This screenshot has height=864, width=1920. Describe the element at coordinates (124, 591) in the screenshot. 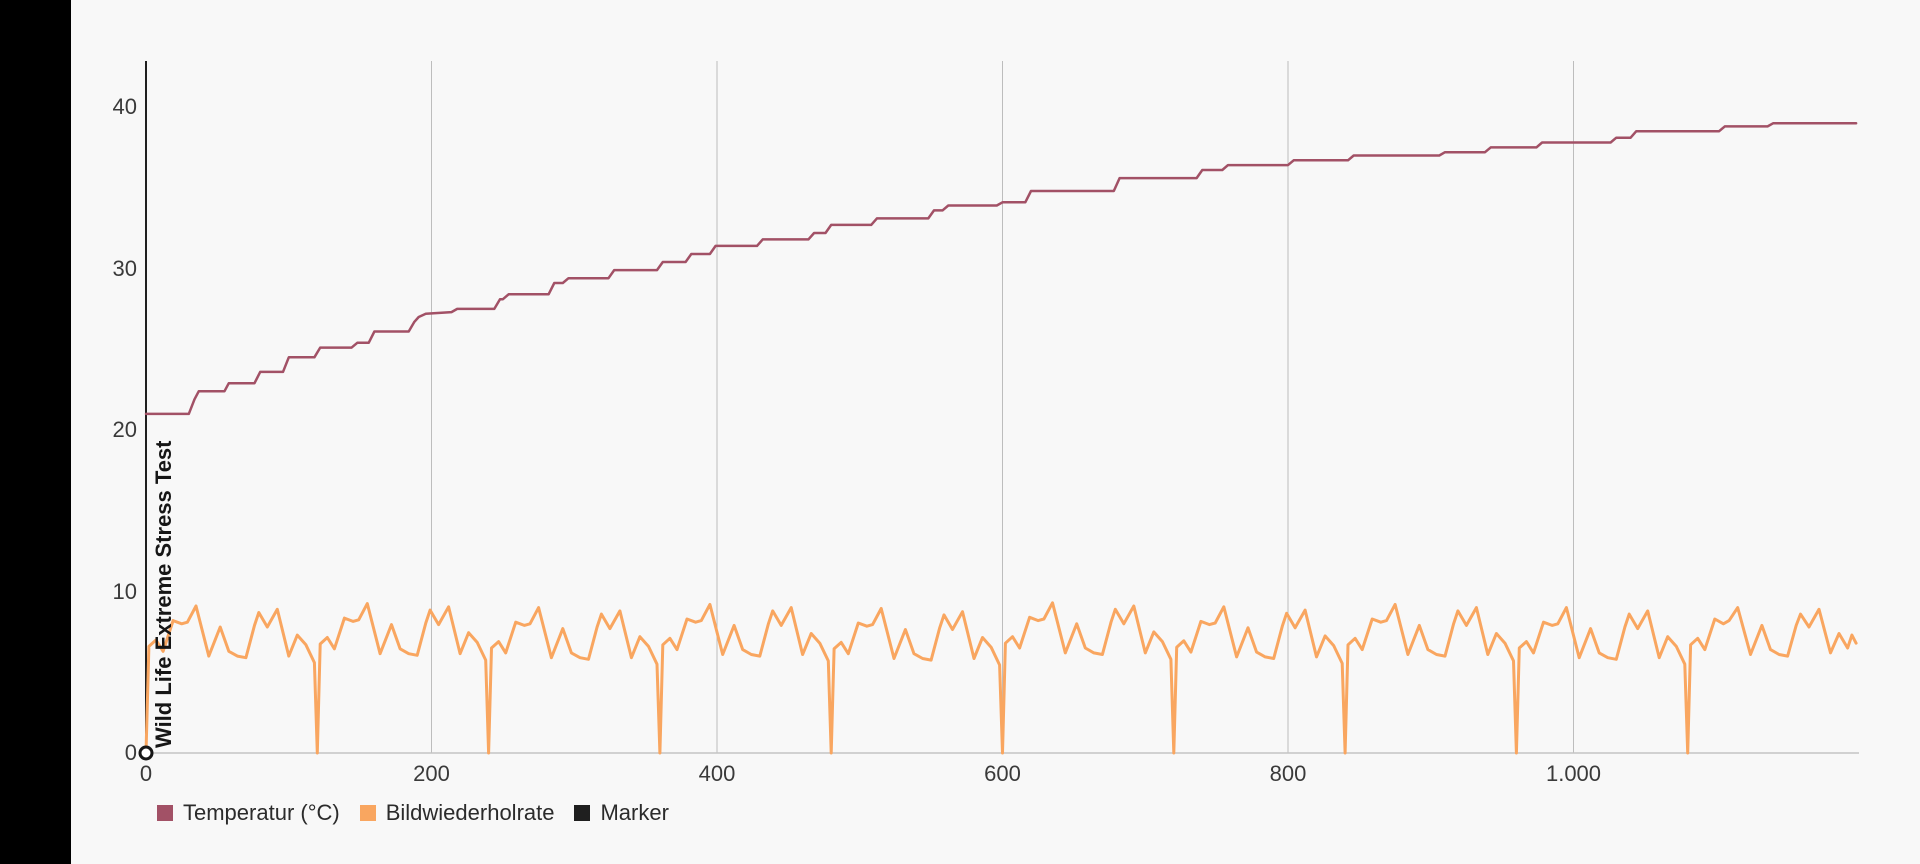

I see `y-tick-label: 10` at that location.